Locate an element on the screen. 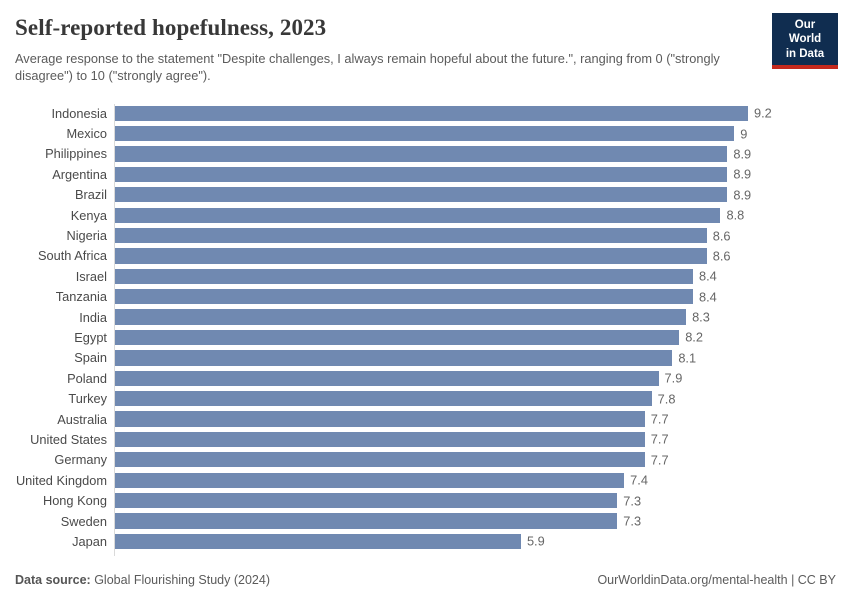  bar-row: India 8.3 is located at coordinates (415, 317).